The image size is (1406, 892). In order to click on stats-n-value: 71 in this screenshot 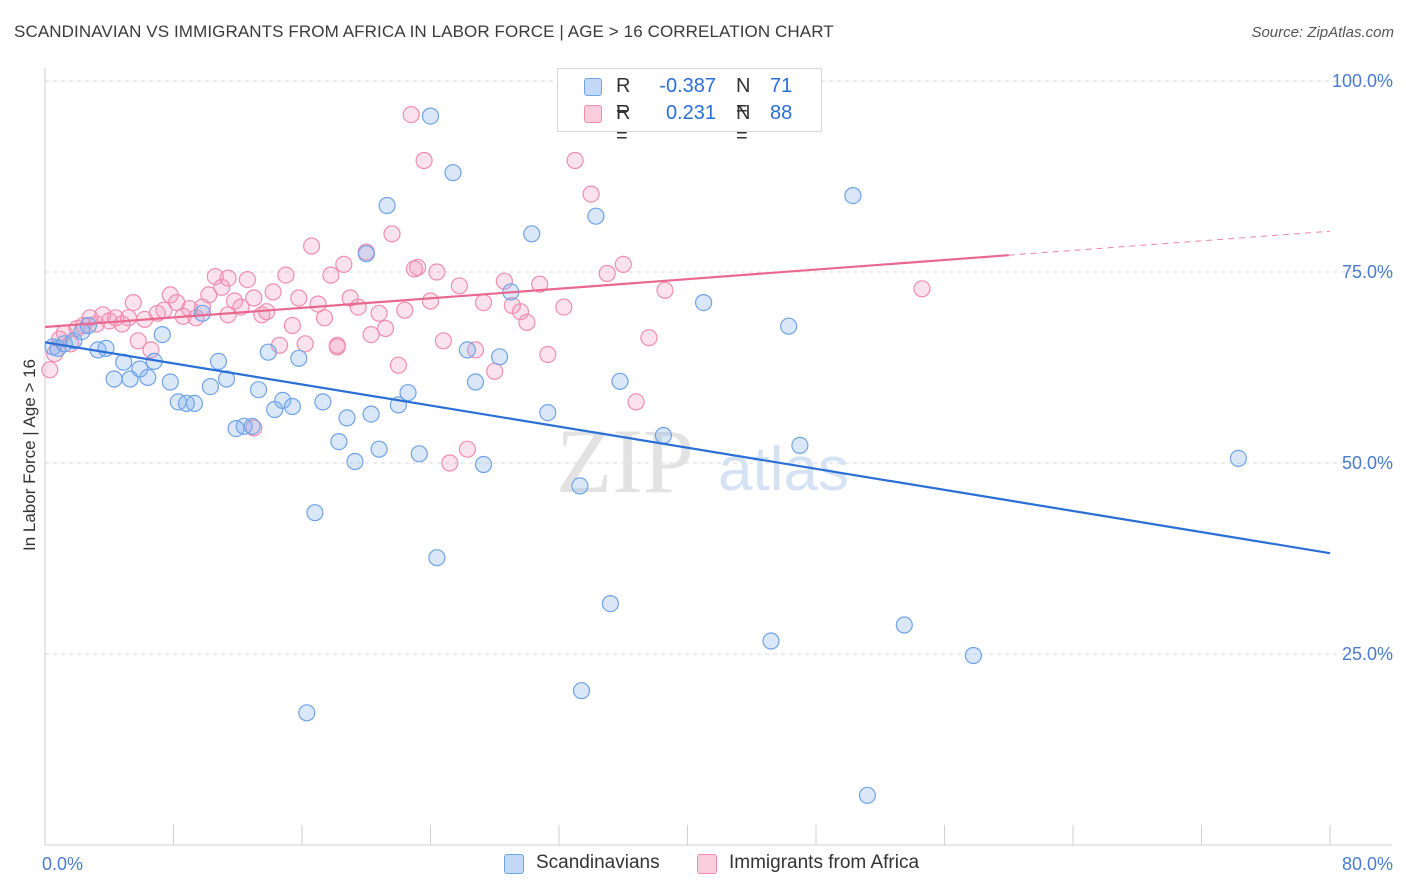, I will do `click(781, 86)`.